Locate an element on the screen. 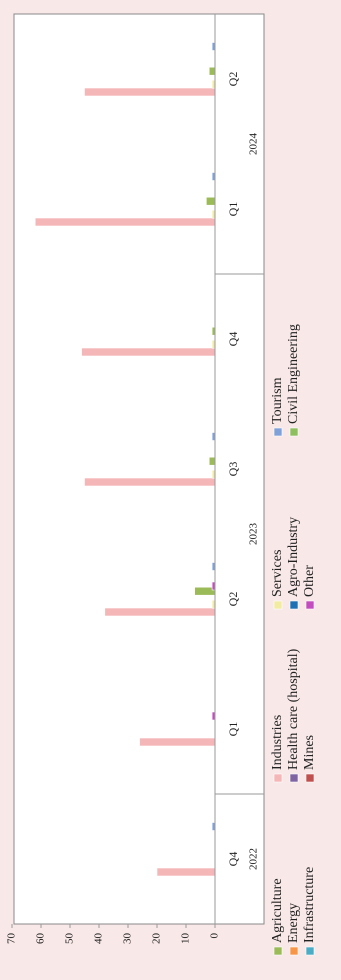 The height and width of the screenshot is (980, 341). legend-swatch-services is located at coordinates (278, 605).